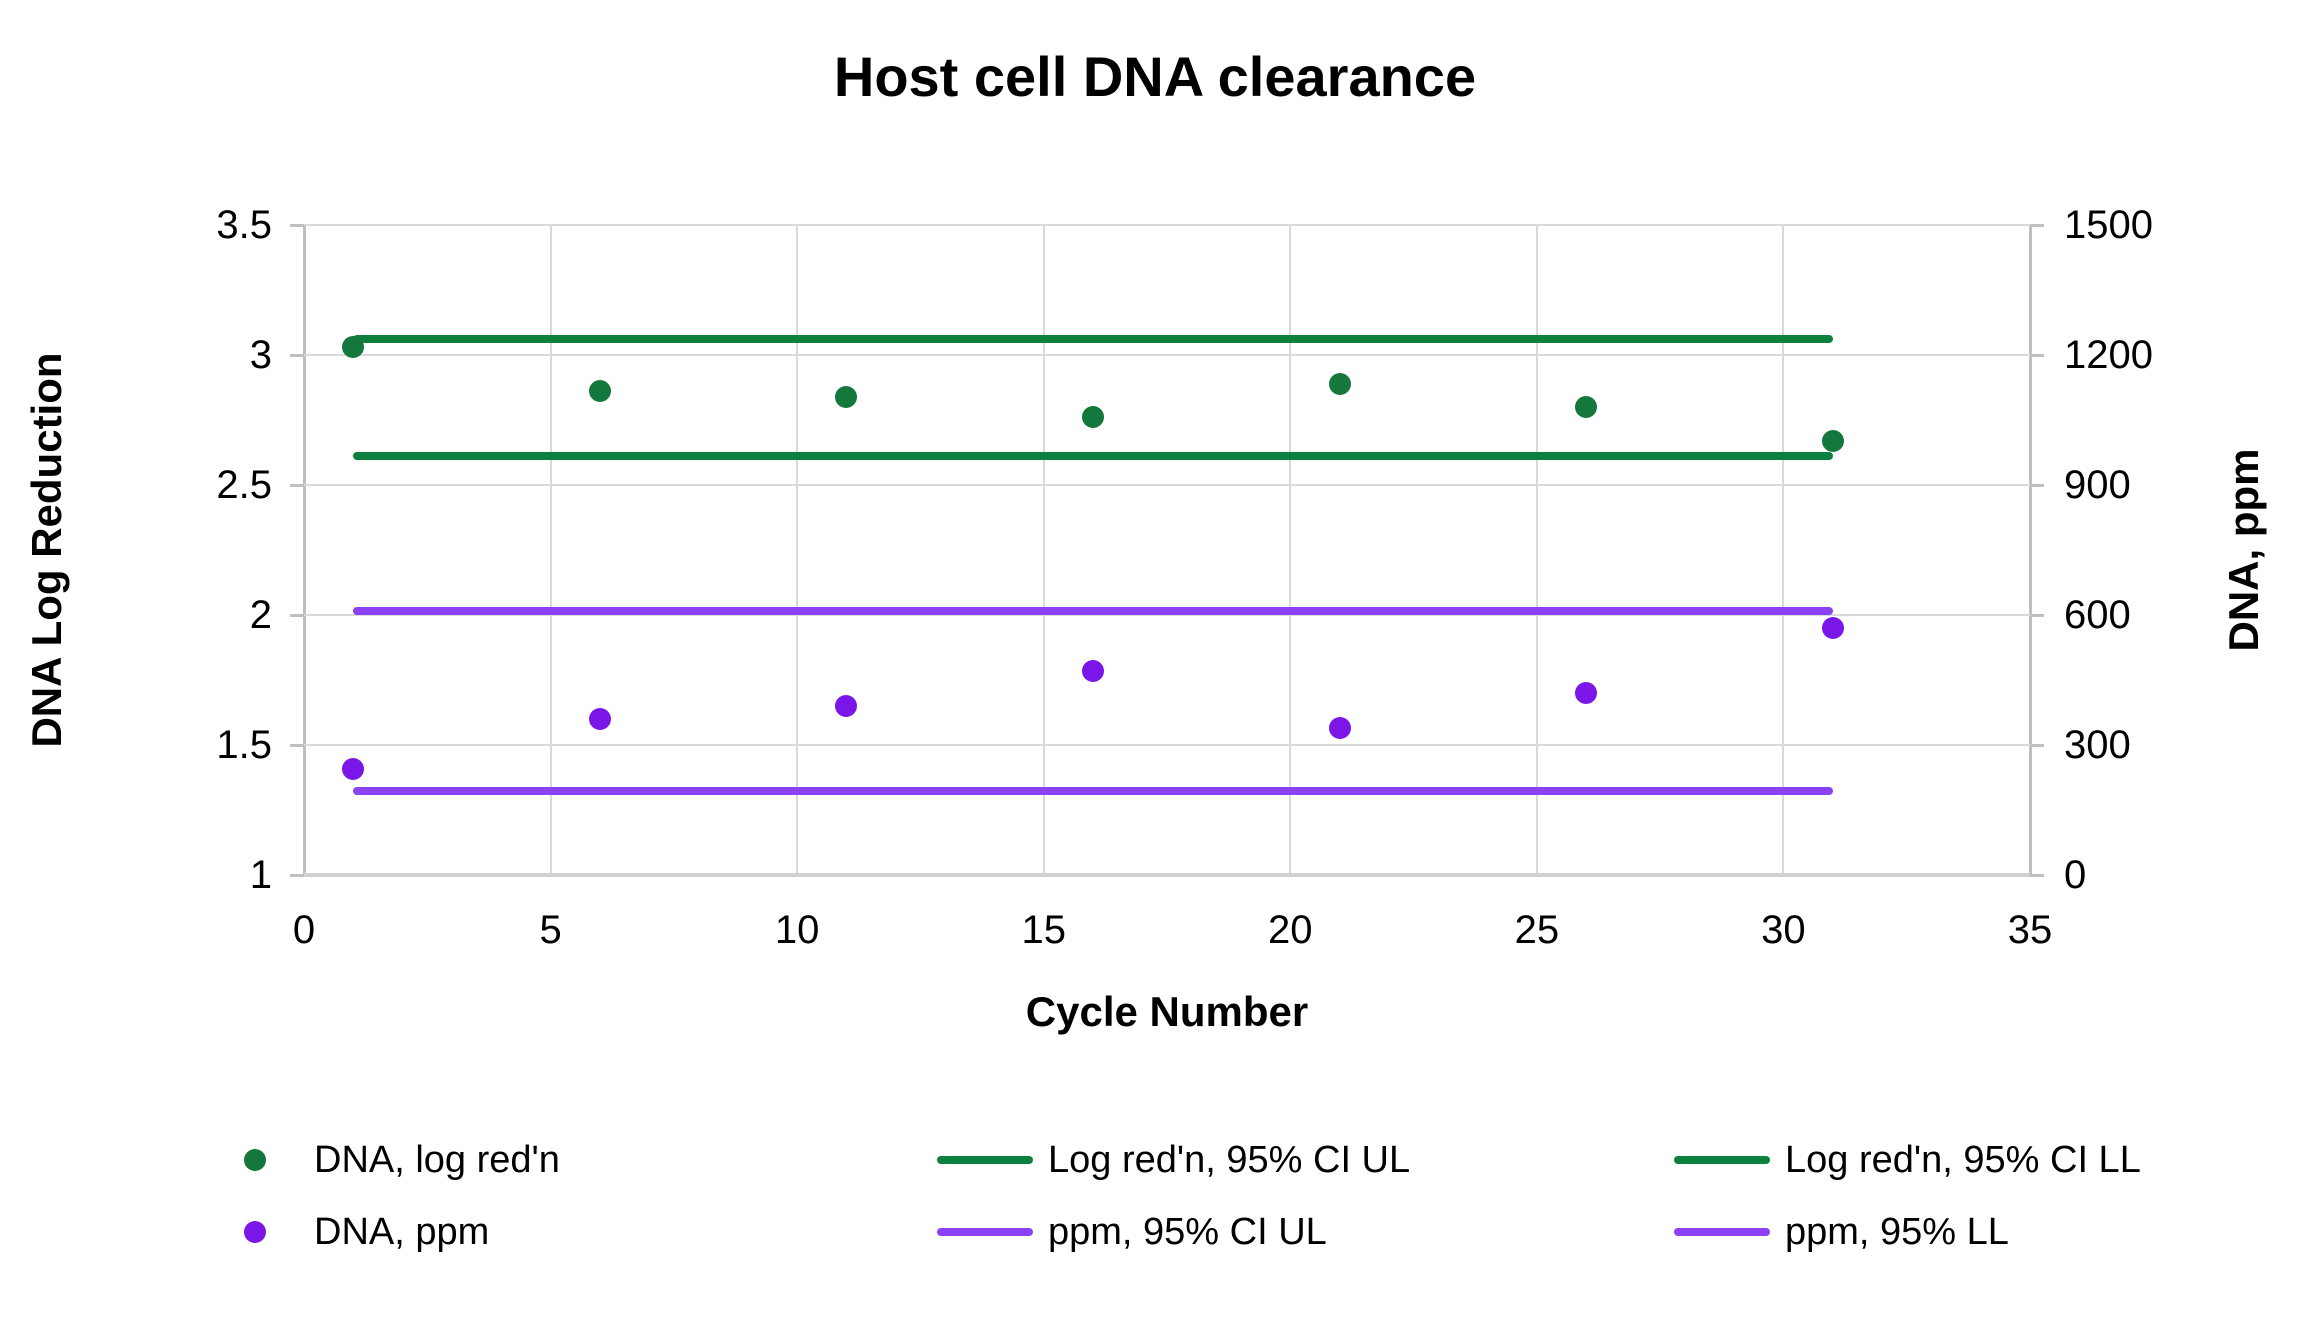 The height and width of the screenshot is (1319, 2310). I want to click on y-left-tick-label: 2, so click(260, 615).